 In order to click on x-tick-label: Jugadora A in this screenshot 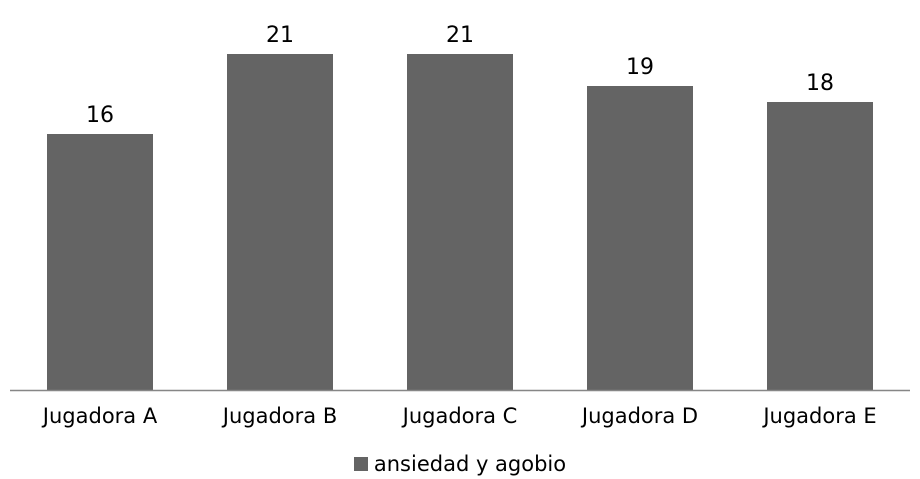, I will do `click(99, 416)`.